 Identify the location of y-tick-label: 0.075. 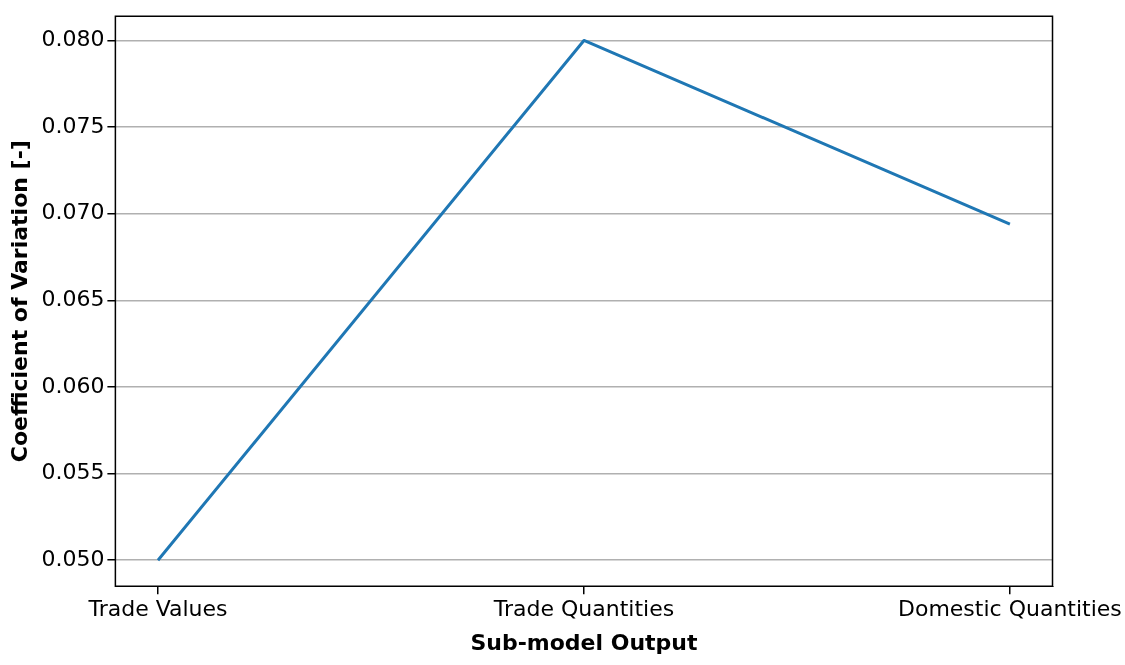
(73, 125).